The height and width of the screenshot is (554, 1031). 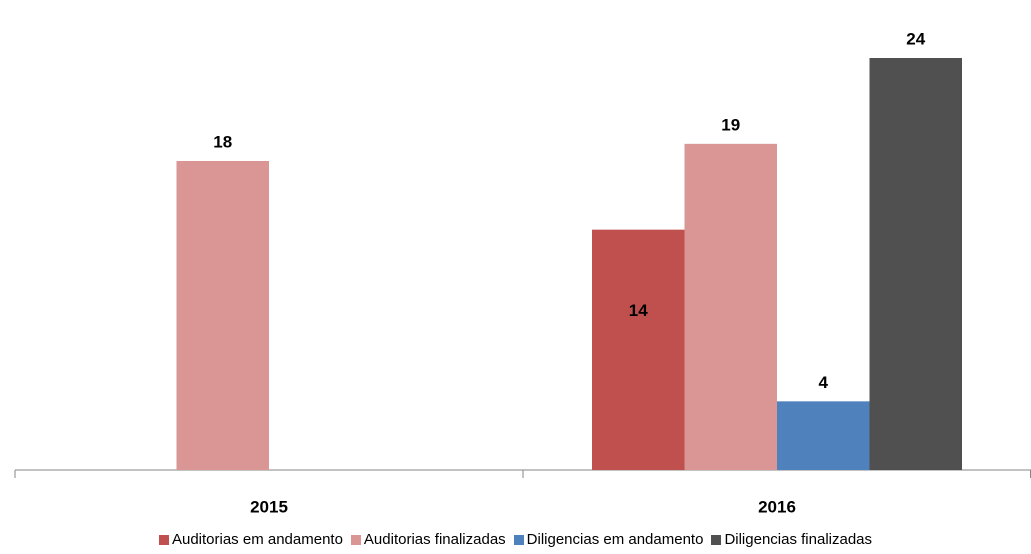 I want to click on data-label: 19, so click(x=730, y=124).